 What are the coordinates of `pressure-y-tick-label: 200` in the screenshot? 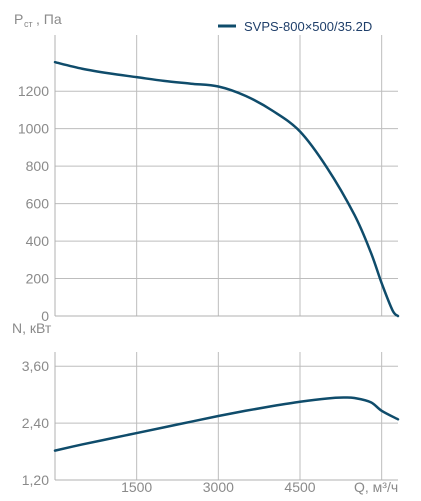 It's located at (38, 279).